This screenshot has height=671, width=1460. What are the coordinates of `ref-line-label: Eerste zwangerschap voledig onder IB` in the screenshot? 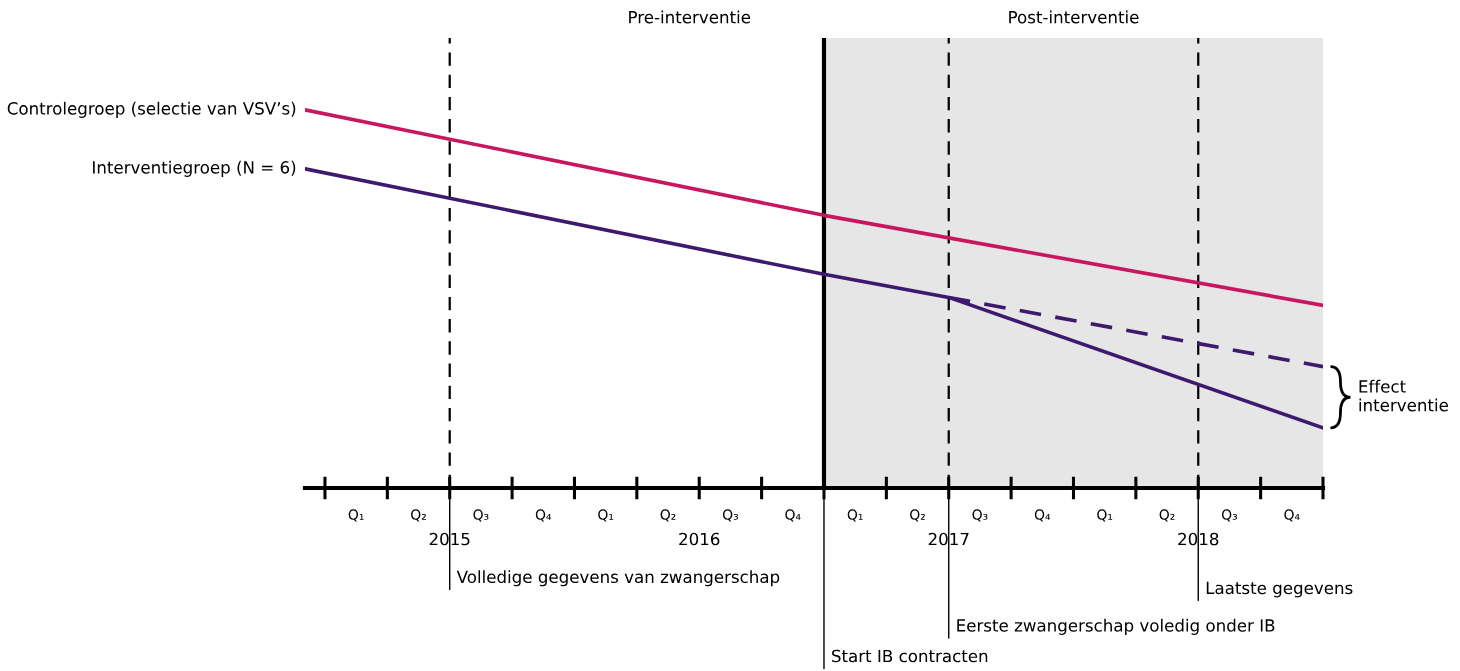 It's located at (1116, 626).